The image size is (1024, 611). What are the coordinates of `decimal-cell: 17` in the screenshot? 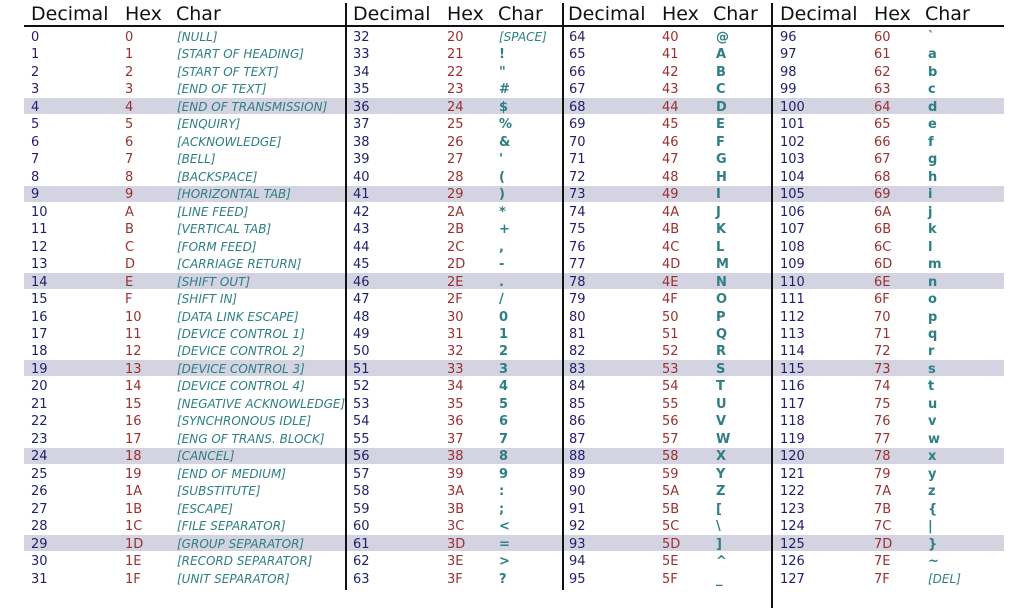 It's located at (39, 334).